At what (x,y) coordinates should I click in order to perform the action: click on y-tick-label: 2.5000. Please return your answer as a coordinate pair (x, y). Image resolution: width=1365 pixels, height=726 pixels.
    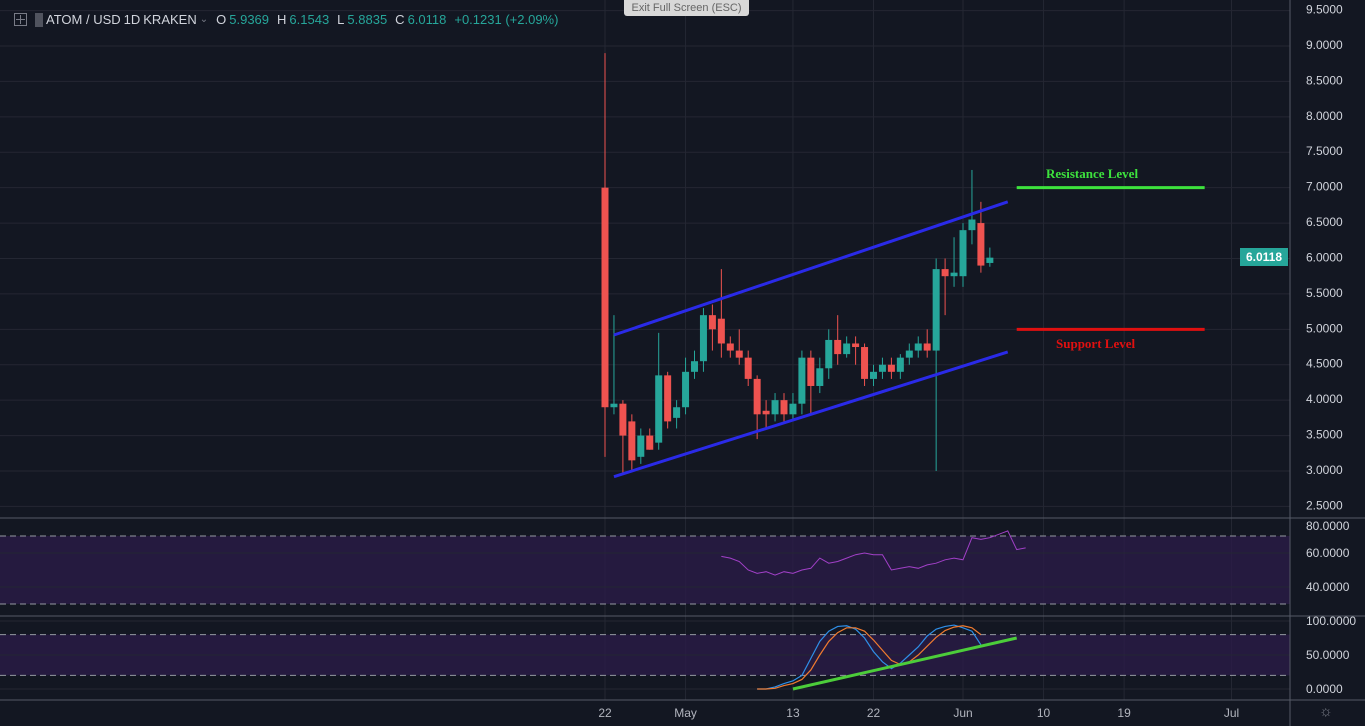
    Looking at the image, I should click on (1324, 505).